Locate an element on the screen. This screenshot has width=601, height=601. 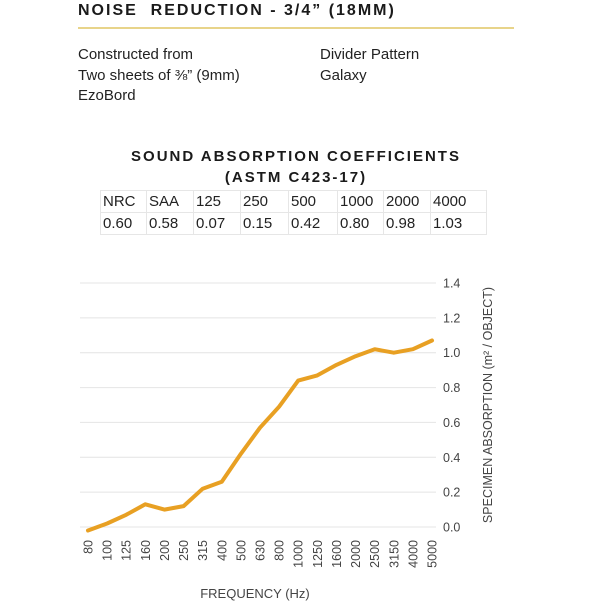
x-tick-label: 125 is located at coordinates (127, 550).